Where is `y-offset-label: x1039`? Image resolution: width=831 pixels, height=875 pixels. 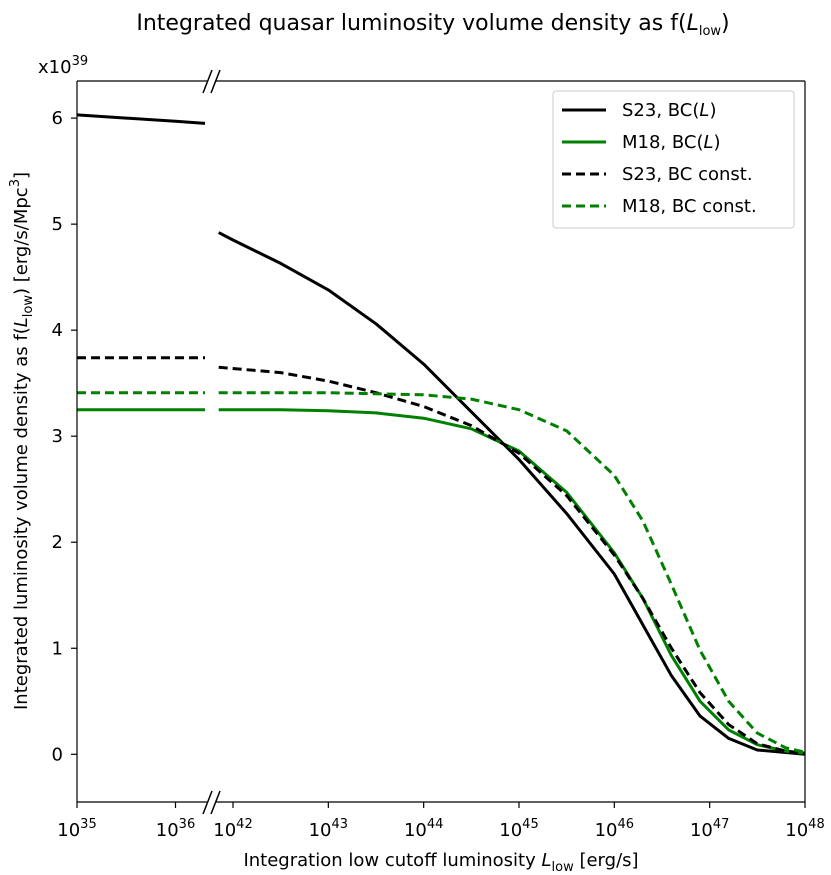 y-offset-label: x1039 is located at coordinates (63, 66).